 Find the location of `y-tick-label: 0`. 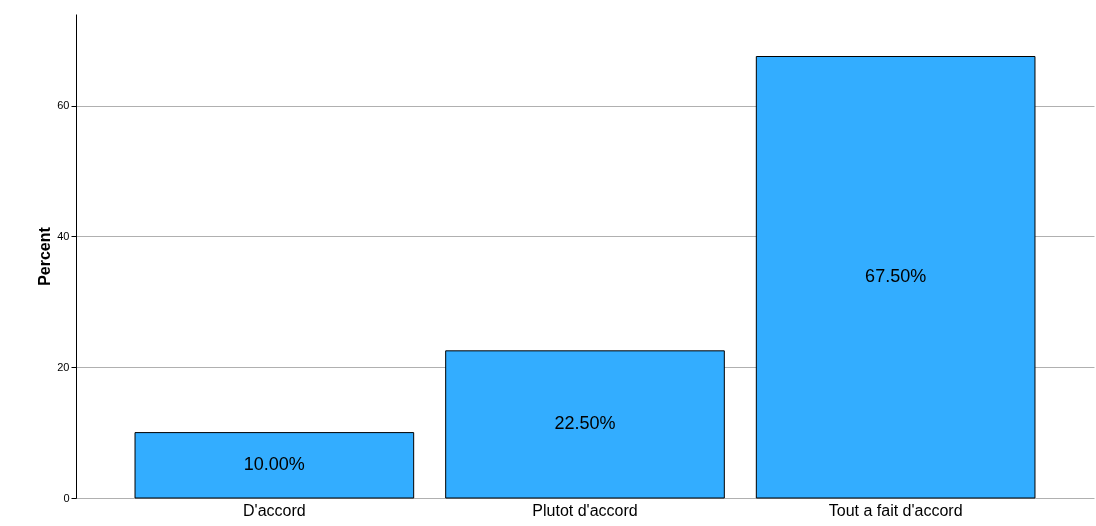

y-tick-label: 0 is located at coordinates (66, 497).